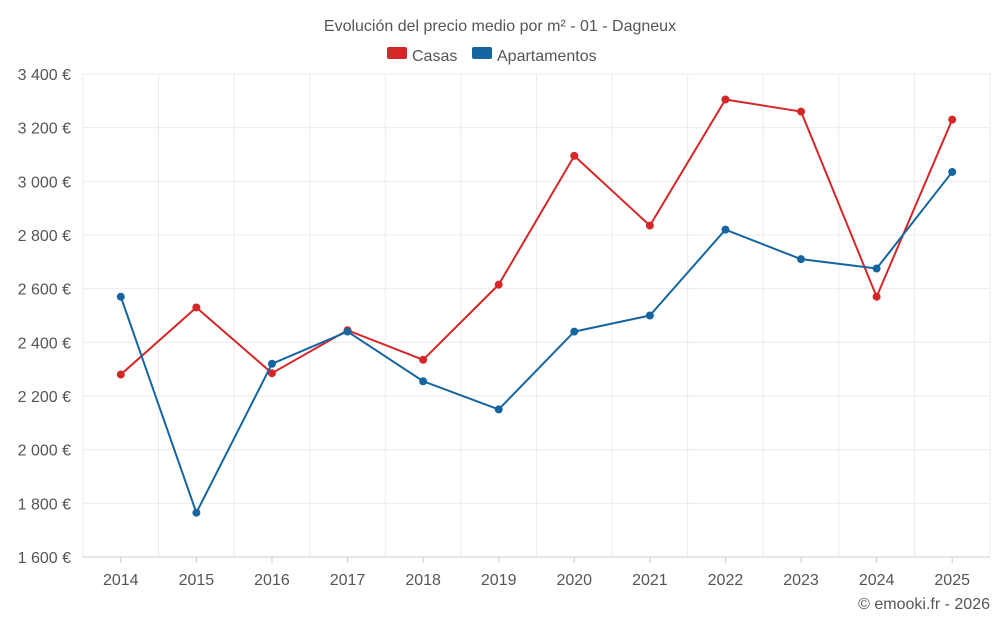  What do you see at coordinates (877, 580) in the screenshot?
I see `x-tick-label: 2024` at bounding box center [877, 580].